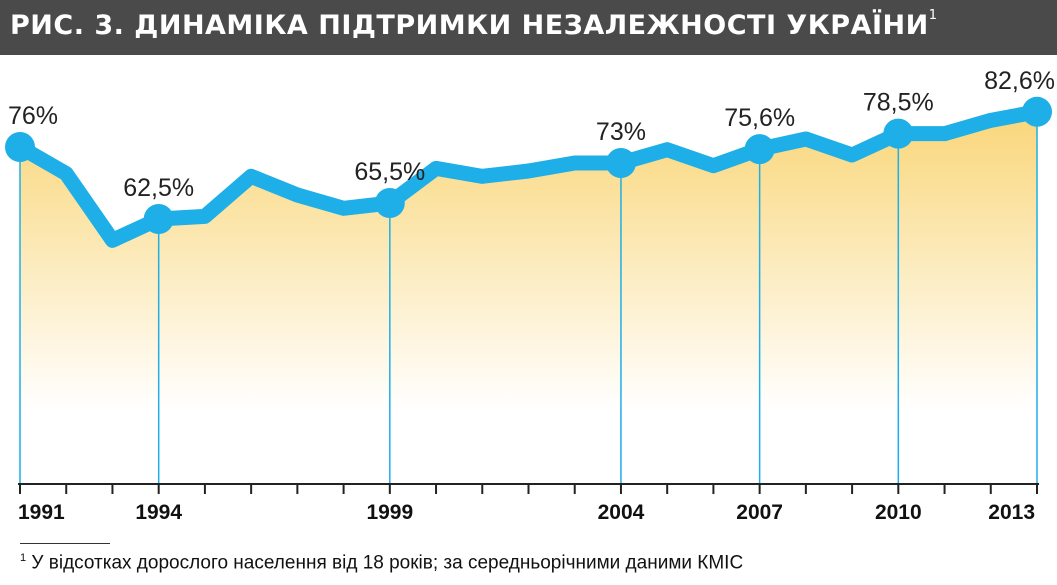  Describe the element at coordinates (620, 163) in the screenshot. I see `point-marker-2004` at that location.